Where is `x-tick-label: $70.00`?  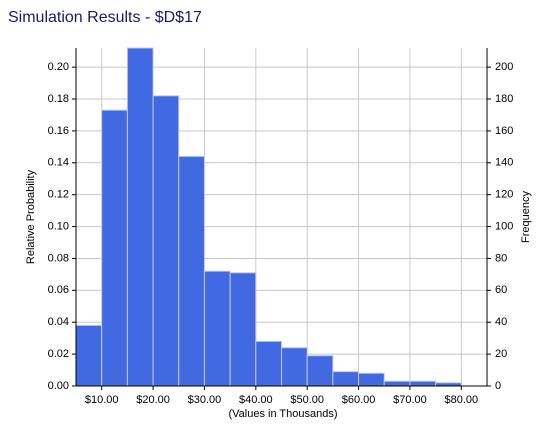
x-tick-label: $70.00 is located at coordinates (410, 400).